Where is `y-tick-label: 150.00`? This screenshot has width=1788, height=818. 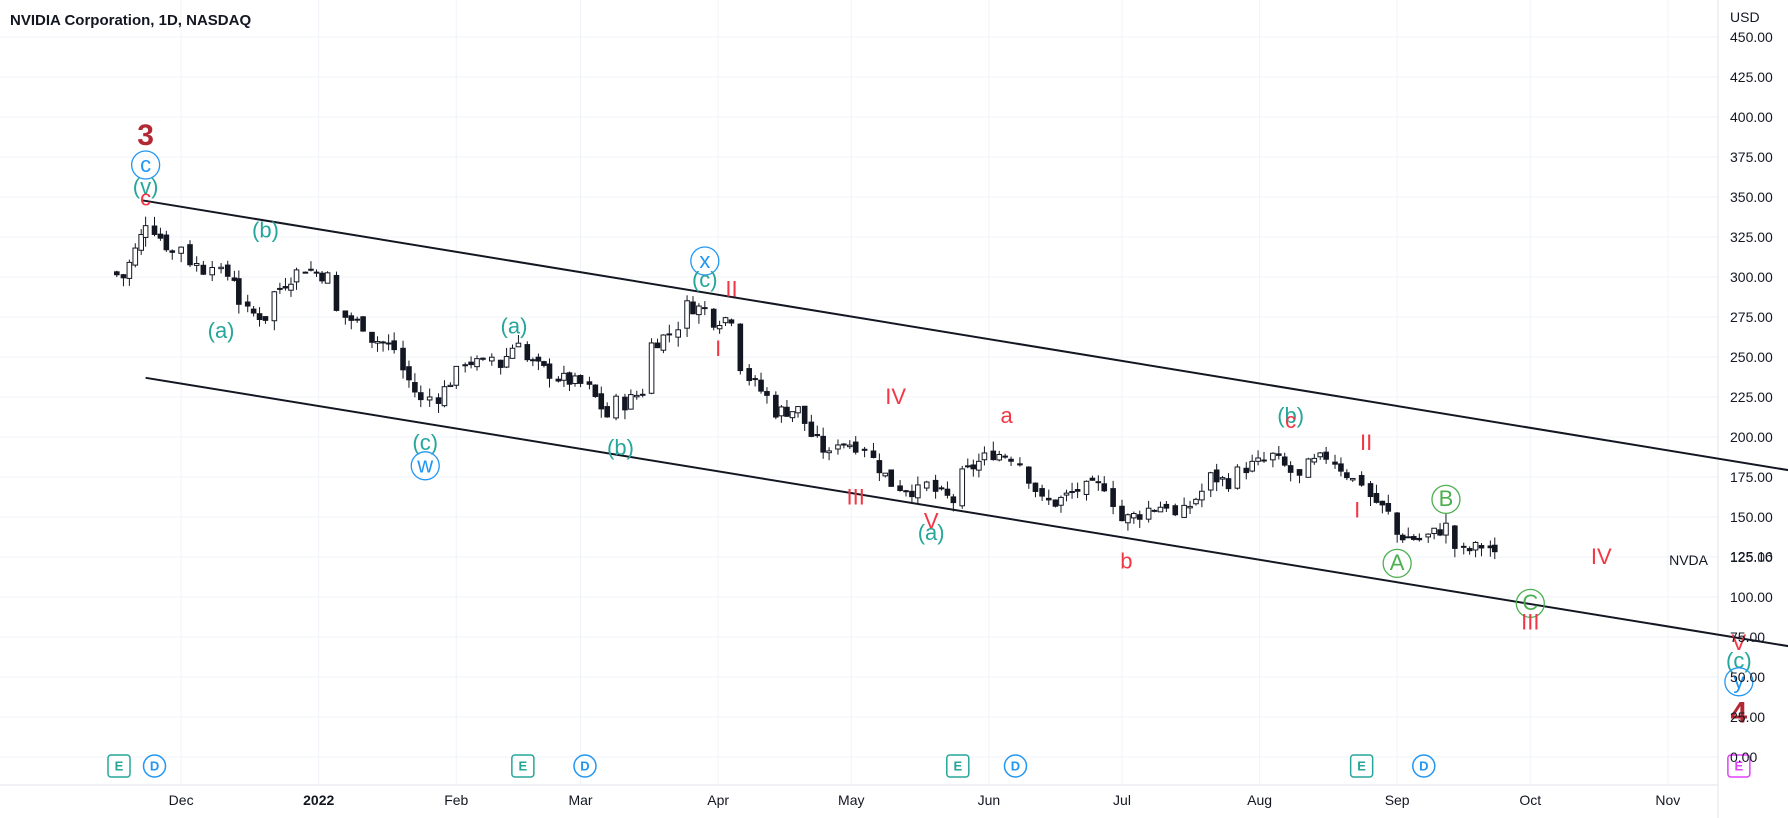
y-tick-label: 150.00 is located at coordinates (1751, 517).